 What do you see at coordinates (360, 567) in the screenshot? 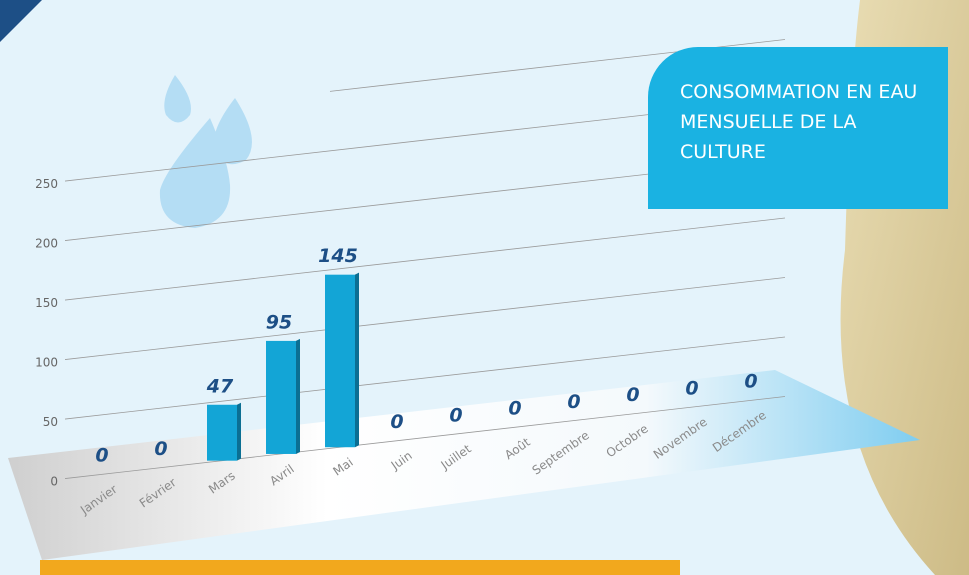
I see `bottom-band` at bounding box center [360, 567].